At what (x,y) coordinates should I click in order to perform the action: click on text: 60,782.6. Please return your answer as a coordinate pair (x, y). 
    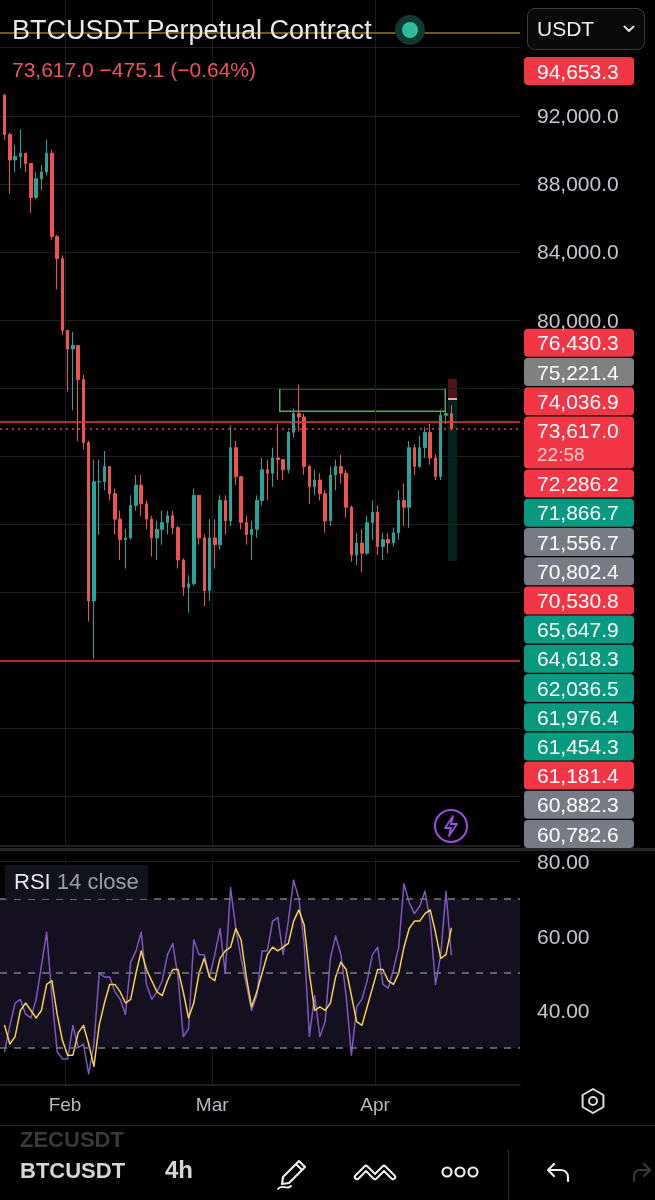
    Looking at the image, I should click on (578, 834).